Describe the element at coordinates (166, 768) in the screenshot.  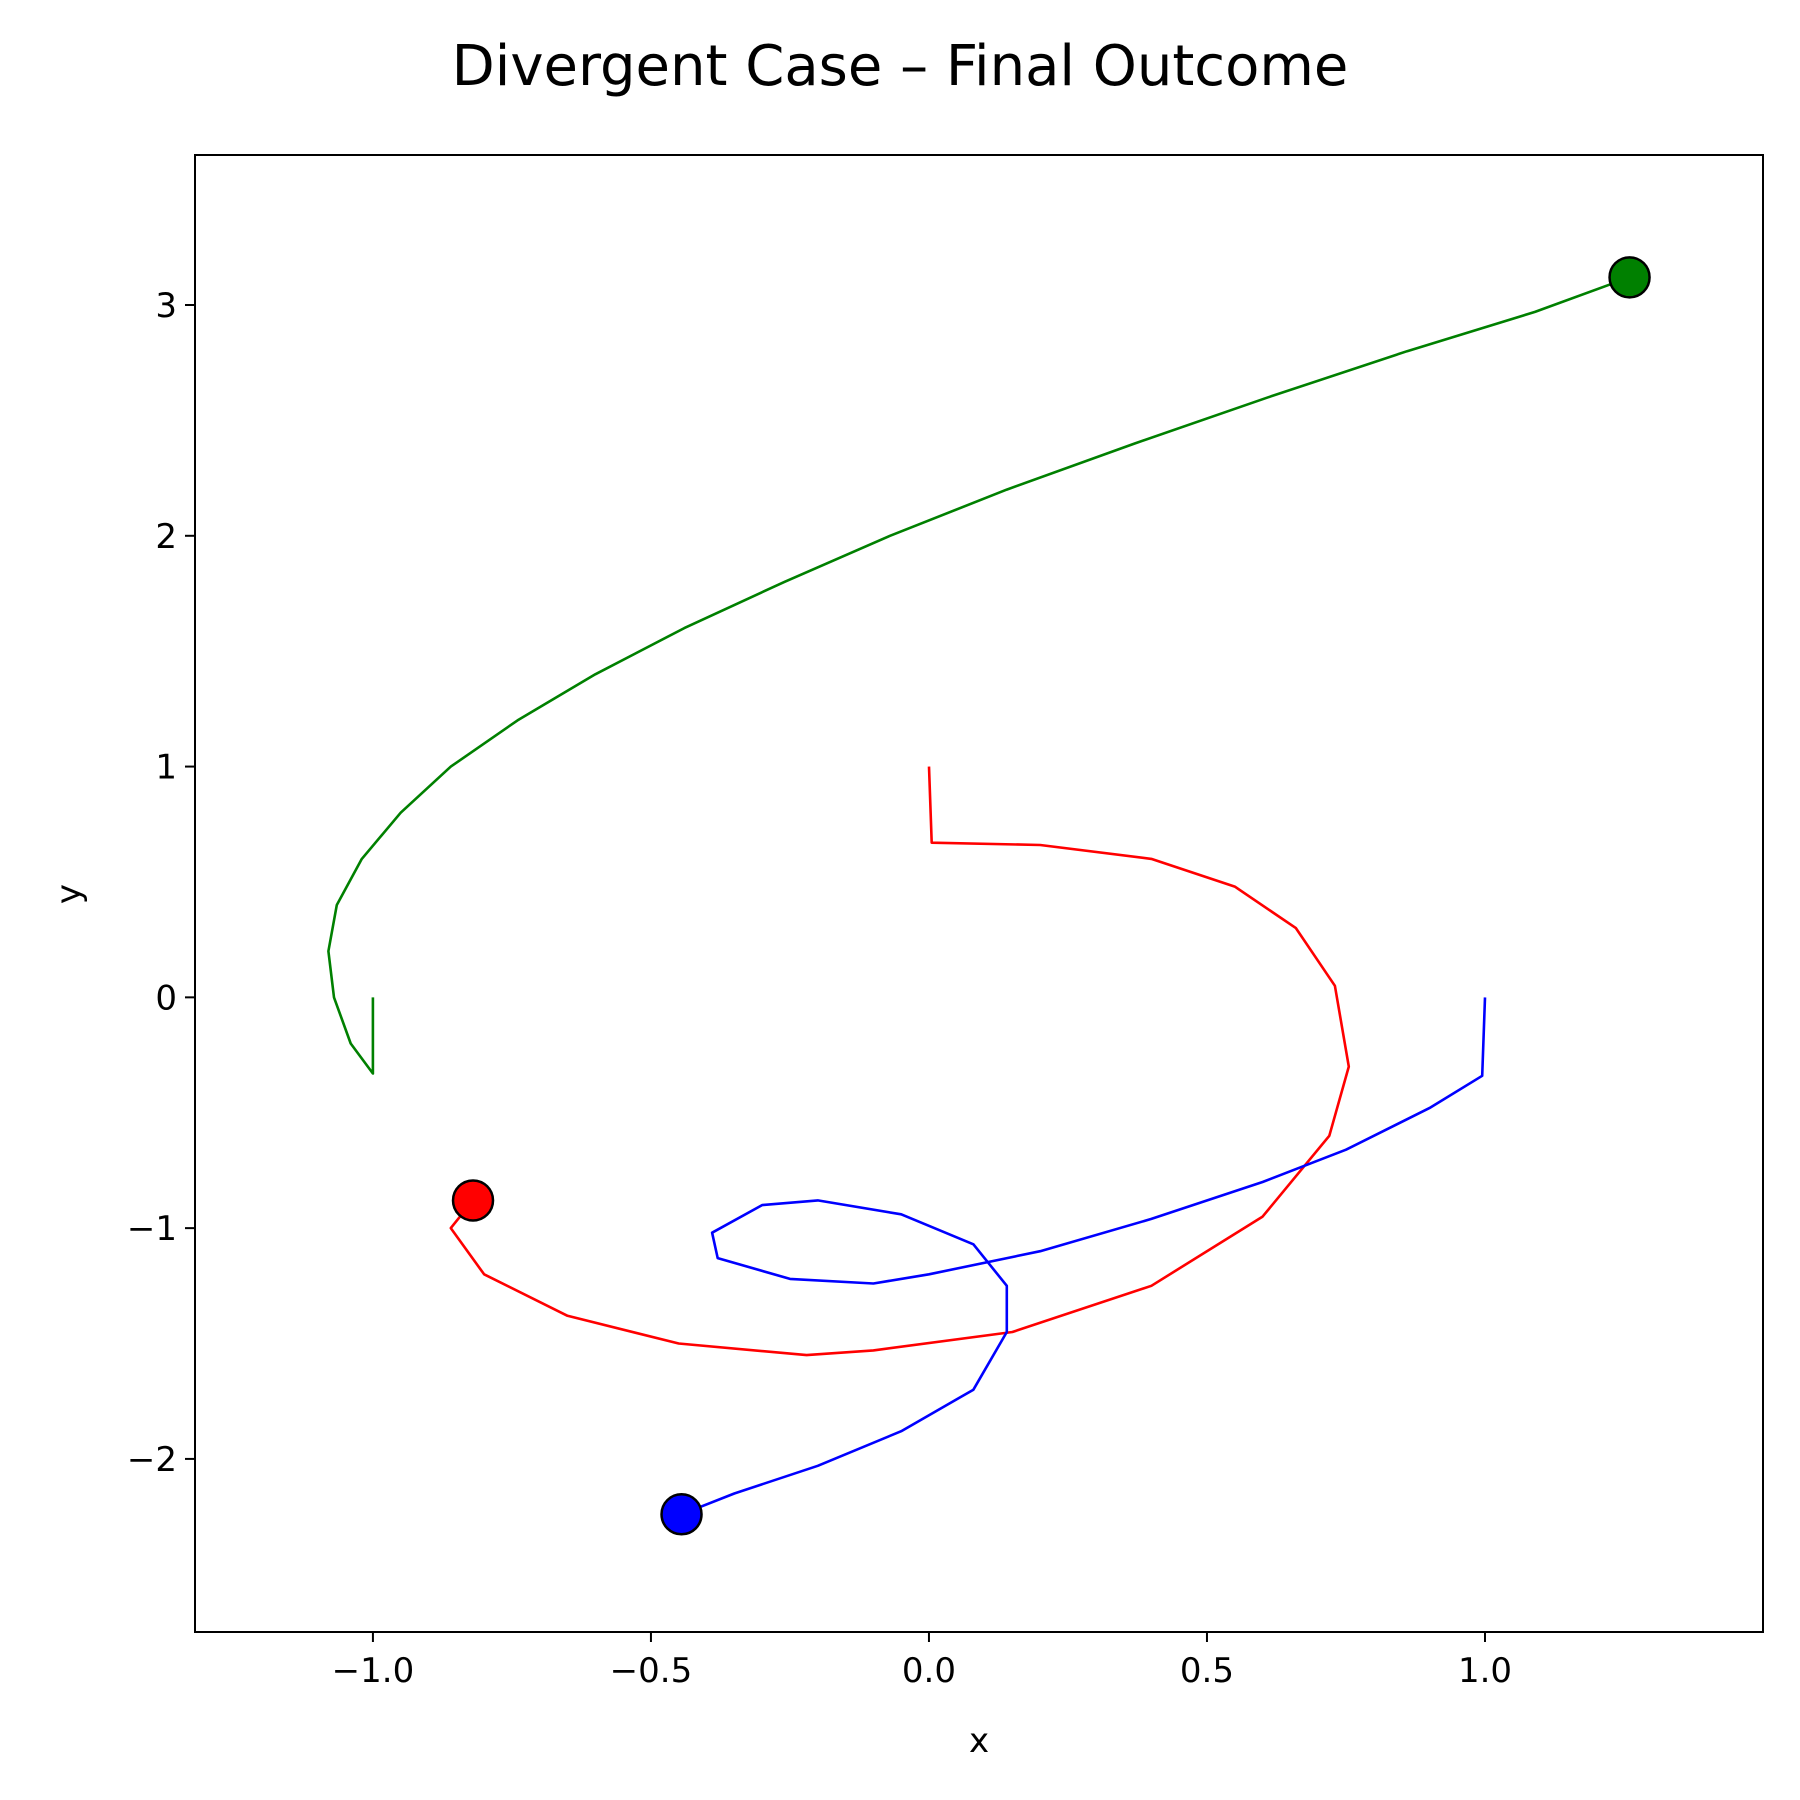
I see `y-tick-label: 1` at that location.